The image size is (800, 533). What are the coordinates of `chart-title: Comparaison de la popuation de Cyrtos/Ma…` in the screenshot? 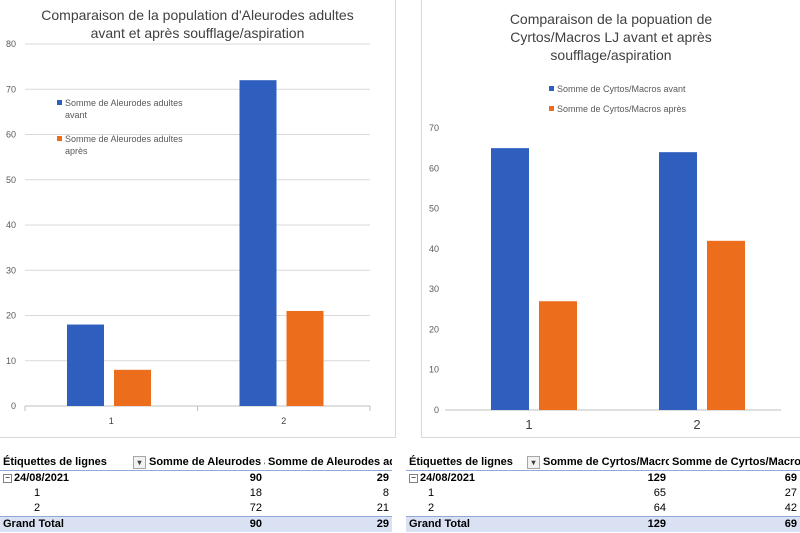 It's located at (611, 37).